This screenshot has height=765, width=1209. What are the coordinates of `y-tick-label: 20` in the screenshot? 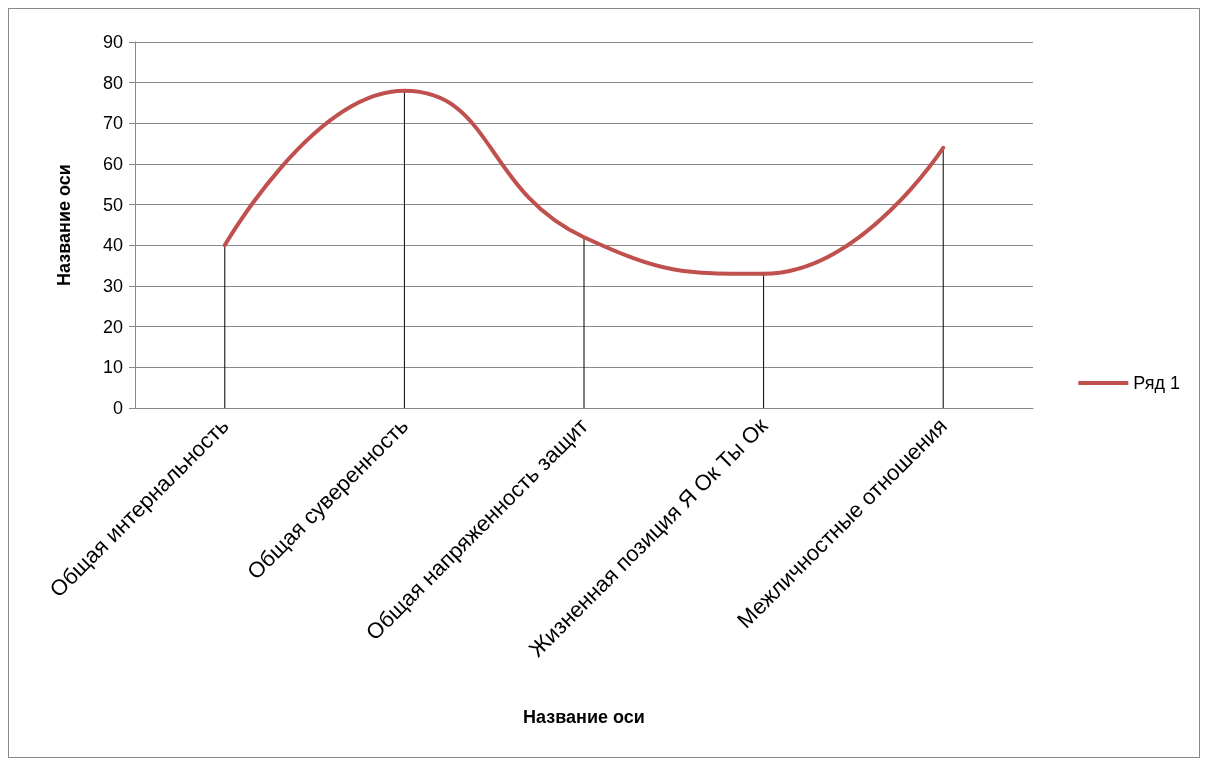 It's located at (112, 326).